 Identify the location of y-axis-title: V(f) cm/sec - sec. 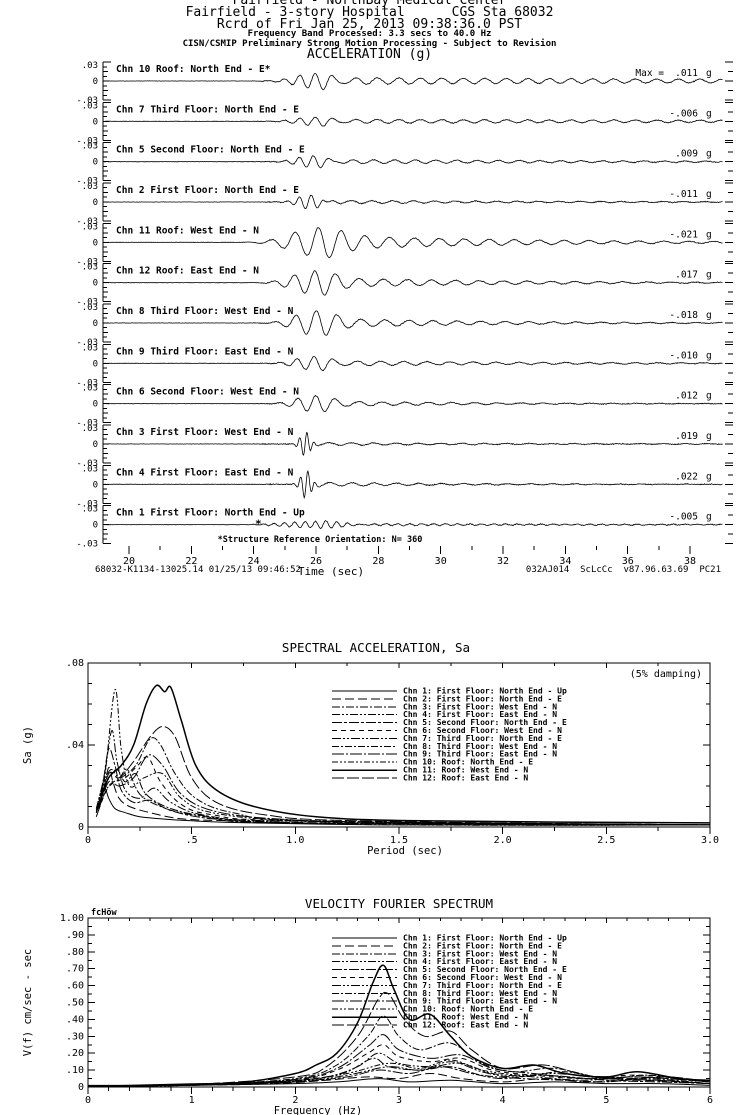
(28, 1002).